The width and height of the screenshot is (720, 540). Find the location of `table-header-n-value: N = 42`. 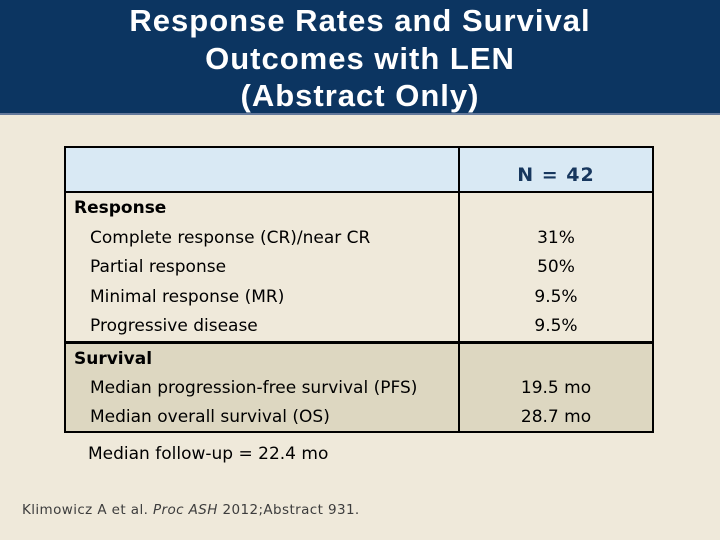

table-header-n-value: N = 42 is located at coordinates (556, 174).